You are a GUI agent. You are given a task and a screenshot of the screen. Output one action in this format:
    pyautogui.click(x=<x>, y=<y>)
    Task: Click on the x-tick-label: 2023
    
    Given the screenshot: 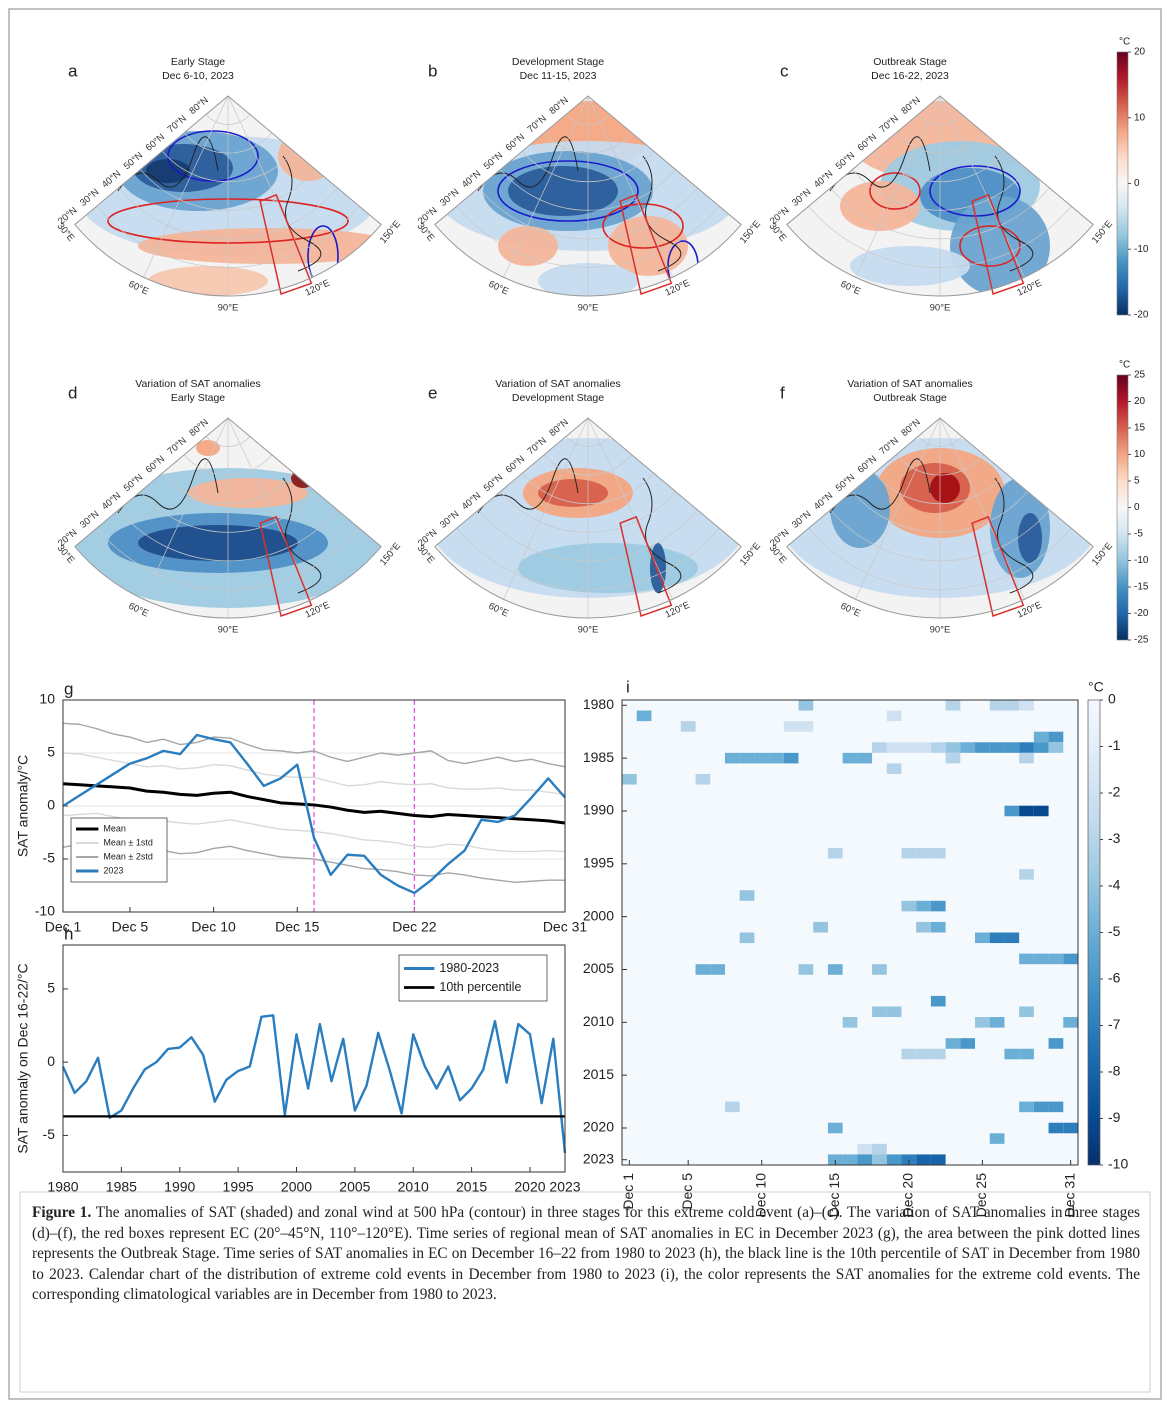 What is the action you would take?
    pyautogui.click(x=564, y=1187)
    